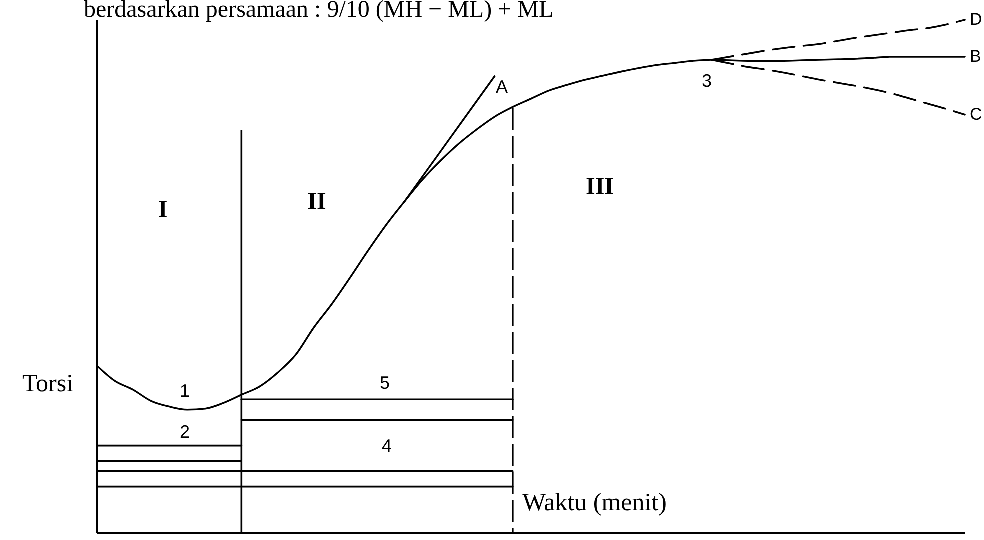 The height and width of the screenshot is (540, 984). I want to click on annotation: A, so click(502, 87).